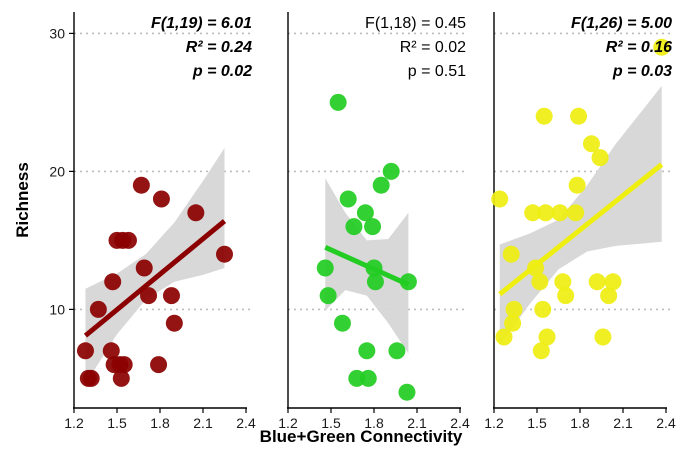 The width and height of the screenshot is (692, 450). What do you see at coordinates (219, 47) in the screenshot?
I see `r-squared-label: R² = 0.24` at bounding box center [219, 47].